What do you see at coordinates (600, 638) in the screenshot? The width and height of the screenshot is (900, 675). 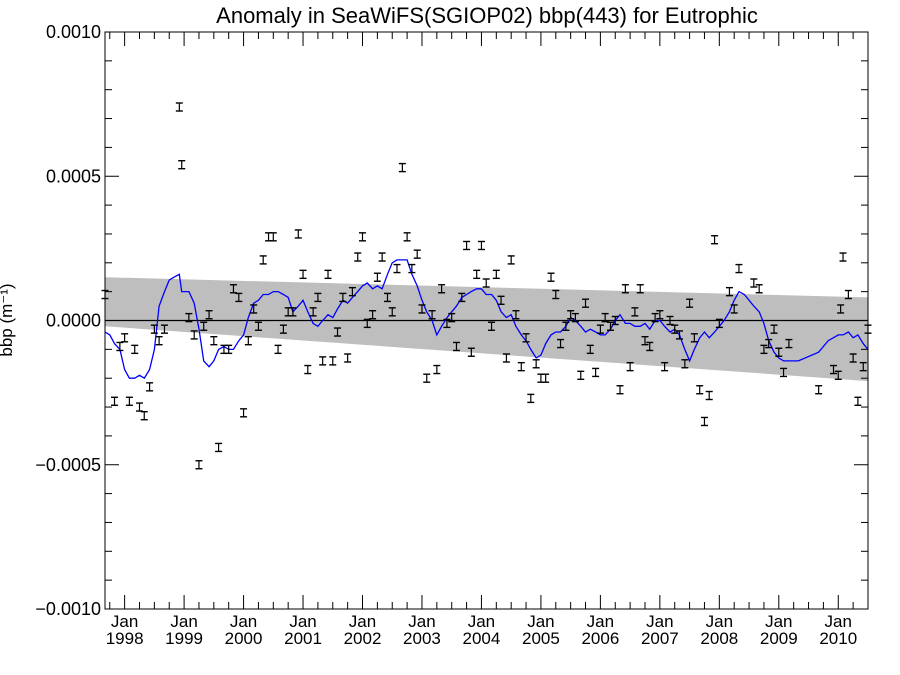 I see `x-tick-year-label: 2006` at bounding box center [600, 638].